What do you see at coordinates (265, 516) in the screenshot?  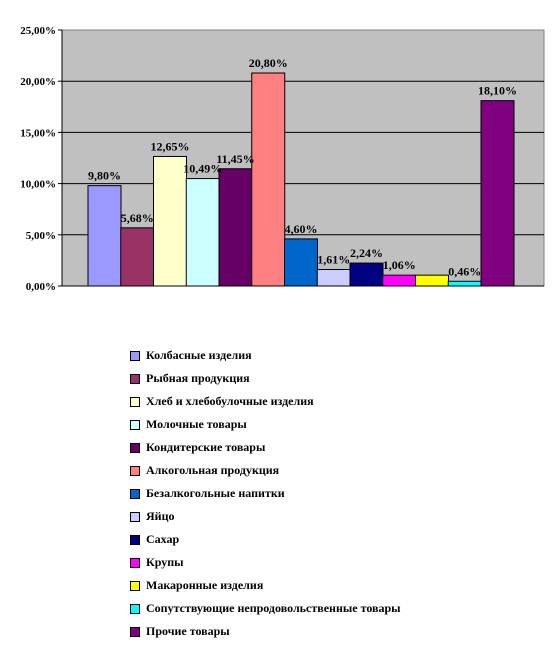 I see `legend-item: Яйцо` at bounding box center [265, 516].